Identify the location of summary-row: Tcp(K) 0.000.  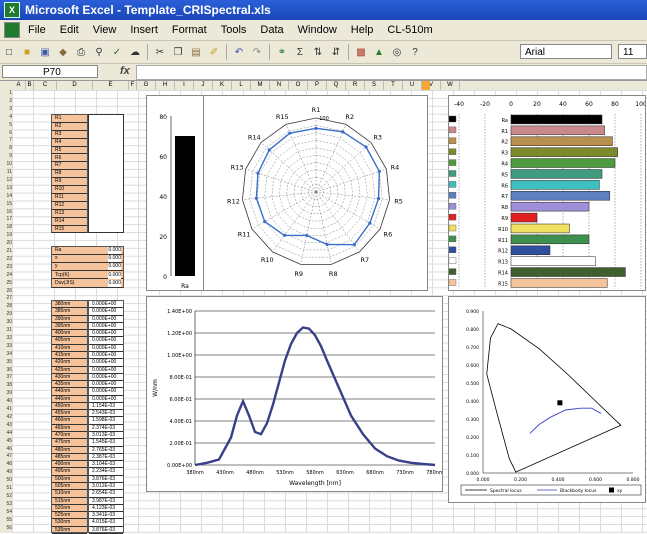
(87, 275).